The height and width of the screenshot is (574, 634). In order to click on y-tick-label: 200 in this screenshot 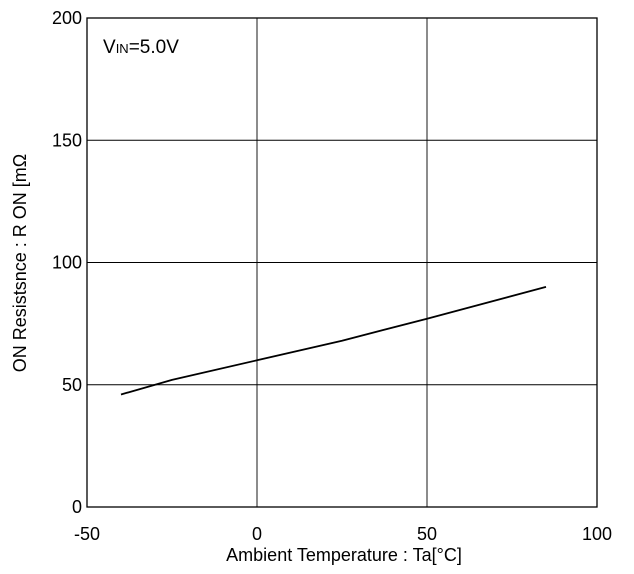, I will do `click(67, 18)`.